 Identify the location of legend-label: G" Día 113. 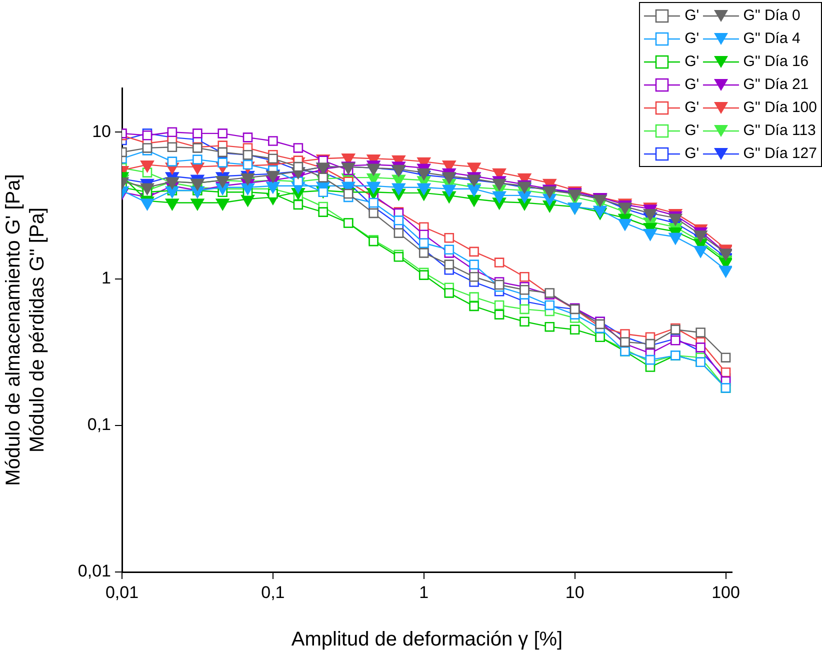
(779, 130).